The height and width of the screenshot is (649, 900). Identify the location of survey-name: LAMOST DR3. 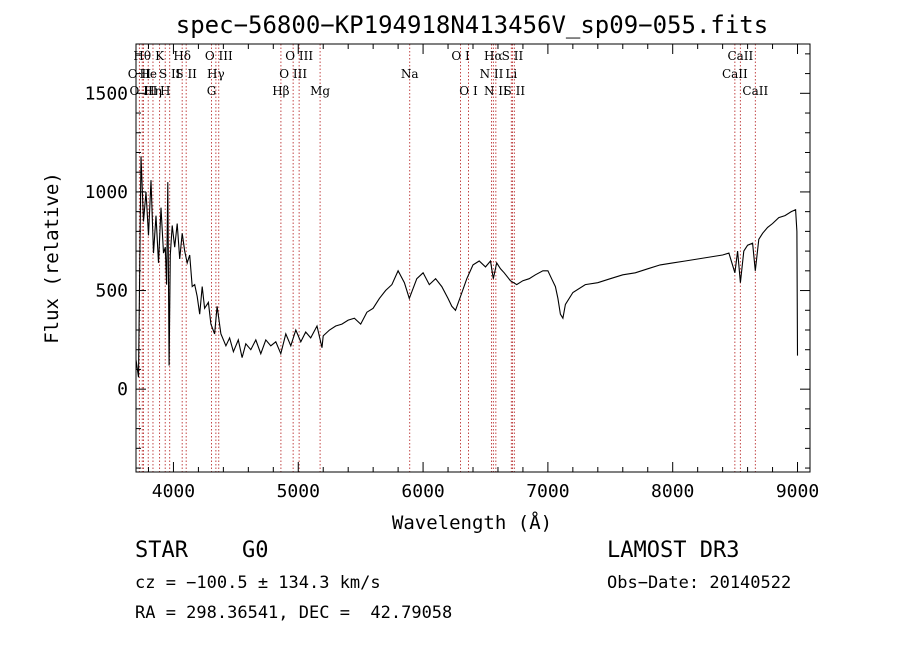
(673, 550).